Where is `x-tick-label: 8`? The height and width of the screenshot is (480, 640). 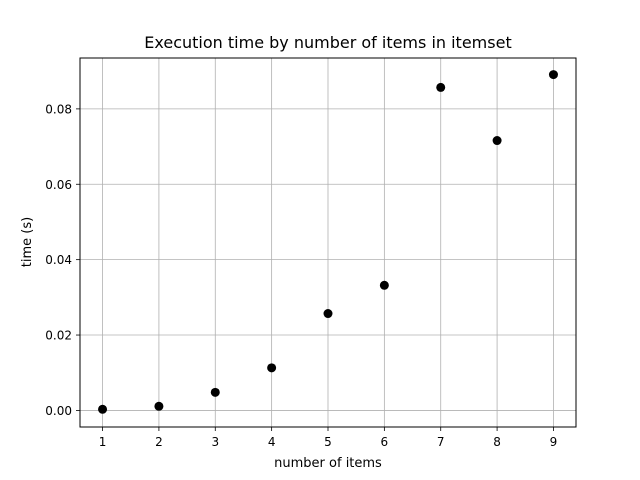
x-tick-label: 8 is located at coordinates (497, 442).